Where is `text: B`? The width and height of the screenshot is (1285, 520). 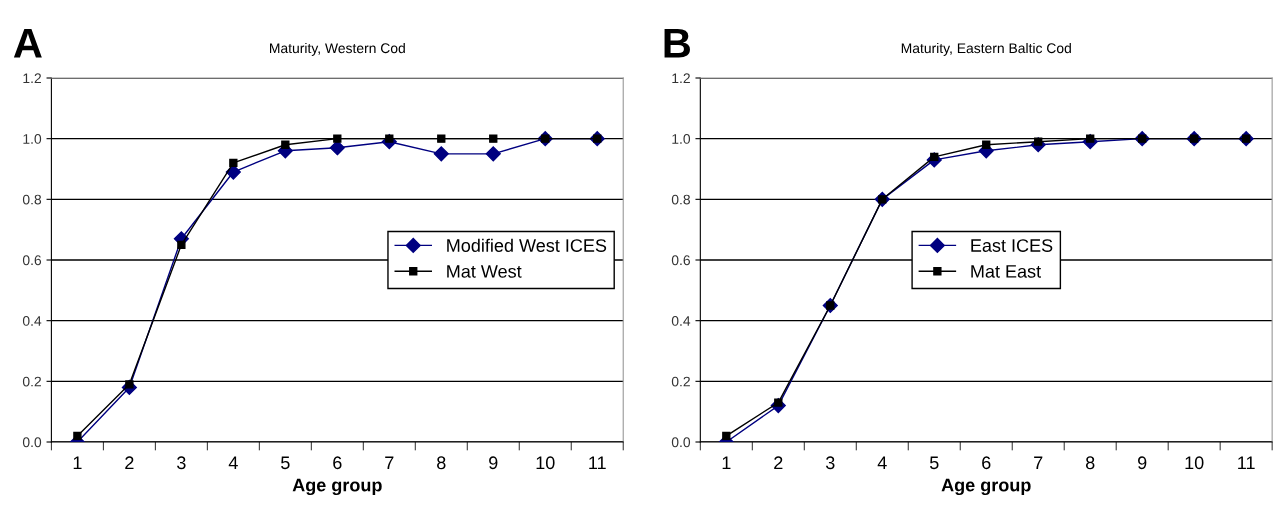 text: B is located at coordinates (677, 43).